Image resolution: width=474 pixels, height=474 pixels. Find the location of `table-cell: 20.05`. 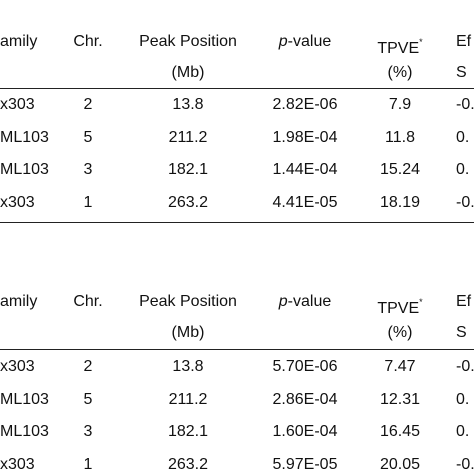

table-cell: 20.05 is located at coordinates (400, 465).